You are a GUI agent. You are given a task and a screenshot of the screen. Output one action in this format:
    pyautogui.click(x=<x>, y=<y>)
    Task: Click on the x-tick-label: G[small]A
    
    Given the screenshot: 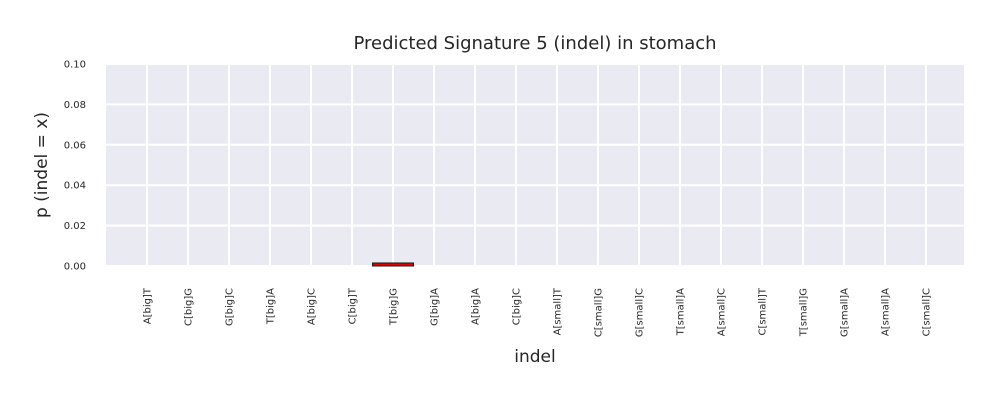 What is the action you would take?
    pyautogui.click(x=845, y=312)
    